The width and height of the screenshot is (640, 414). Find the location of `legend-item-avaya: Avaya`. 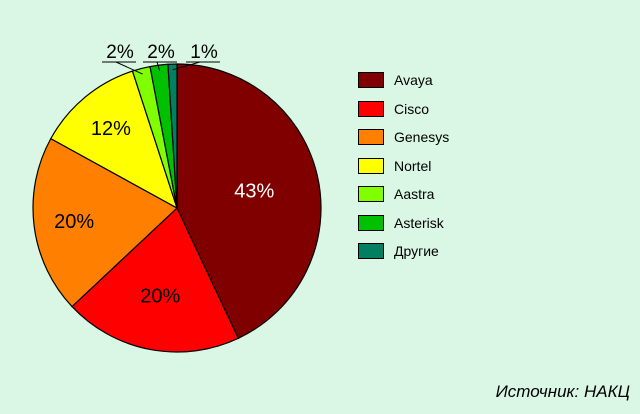

legend-item-avaya: Avaya is located at coordinates (403, 80).